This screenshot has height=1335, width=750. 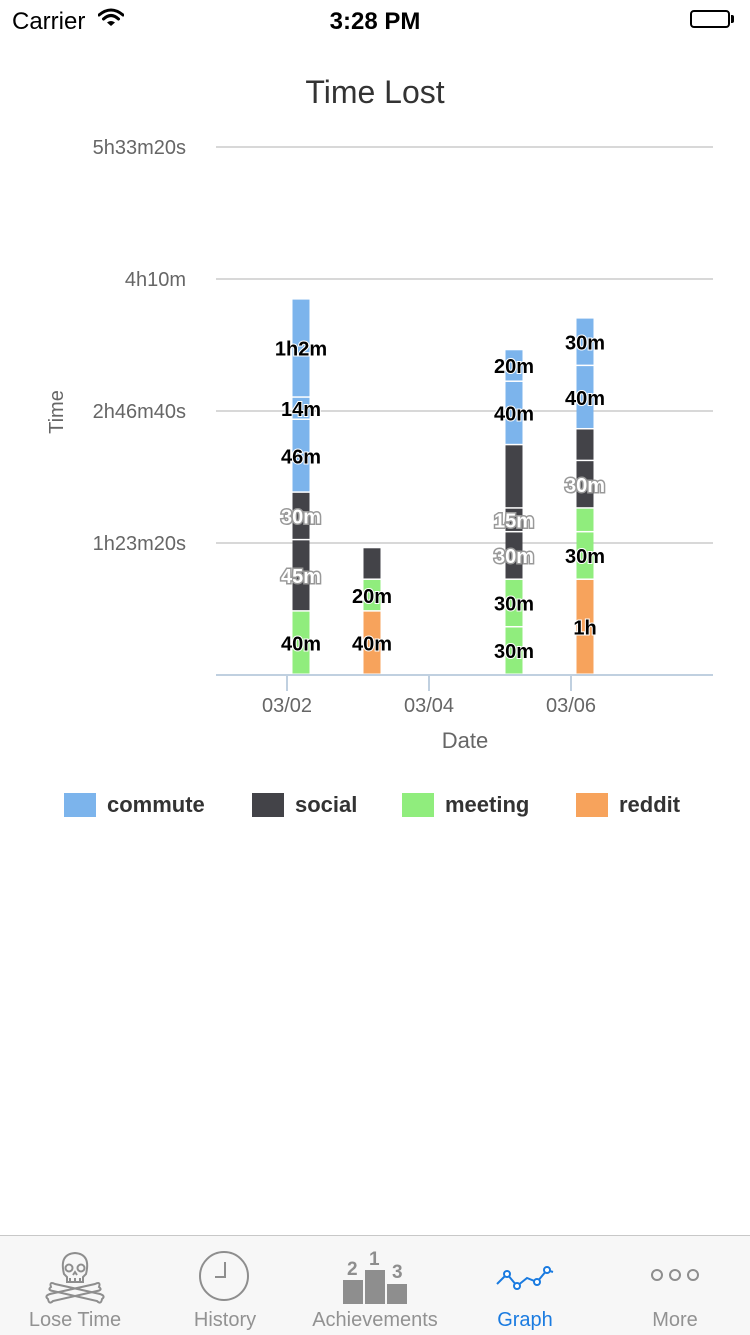 I want to click on chart-title: Time Lost, so click(x=374, y=92).